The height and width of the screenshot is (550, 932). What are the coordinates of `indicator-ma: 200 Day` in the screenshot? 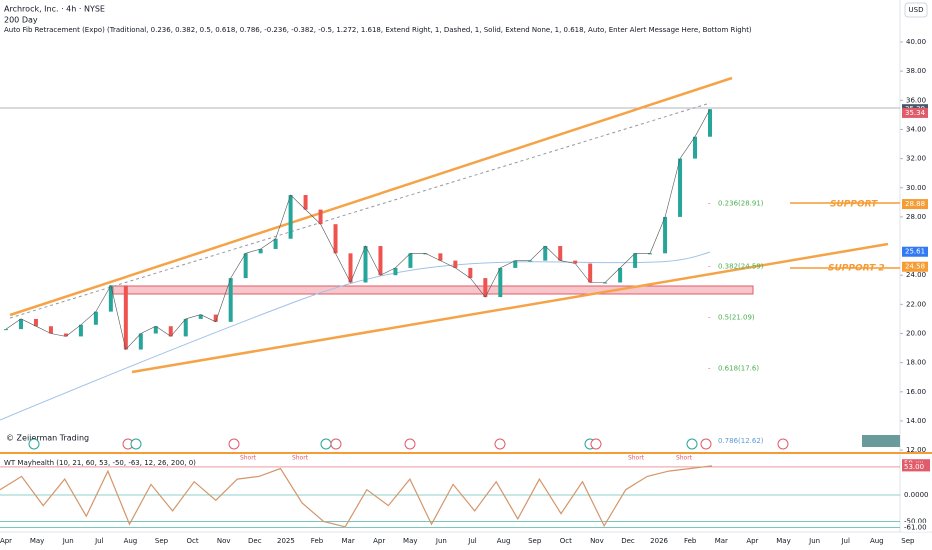 It's located at (21, 20).